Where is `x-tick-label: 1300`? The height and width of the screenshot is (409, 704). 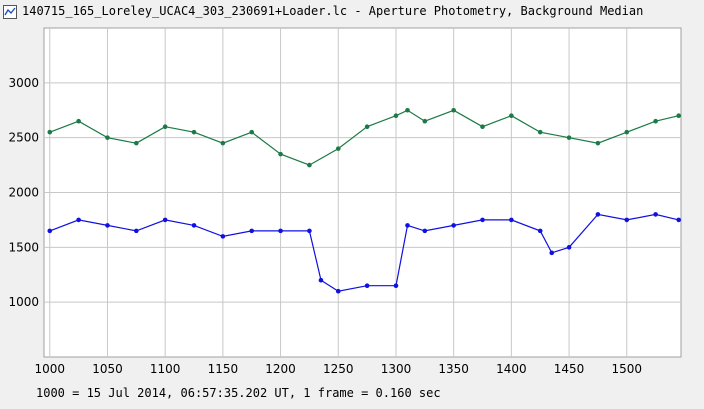
x-tick-label: 1300 is located at coordinates (396, 369).